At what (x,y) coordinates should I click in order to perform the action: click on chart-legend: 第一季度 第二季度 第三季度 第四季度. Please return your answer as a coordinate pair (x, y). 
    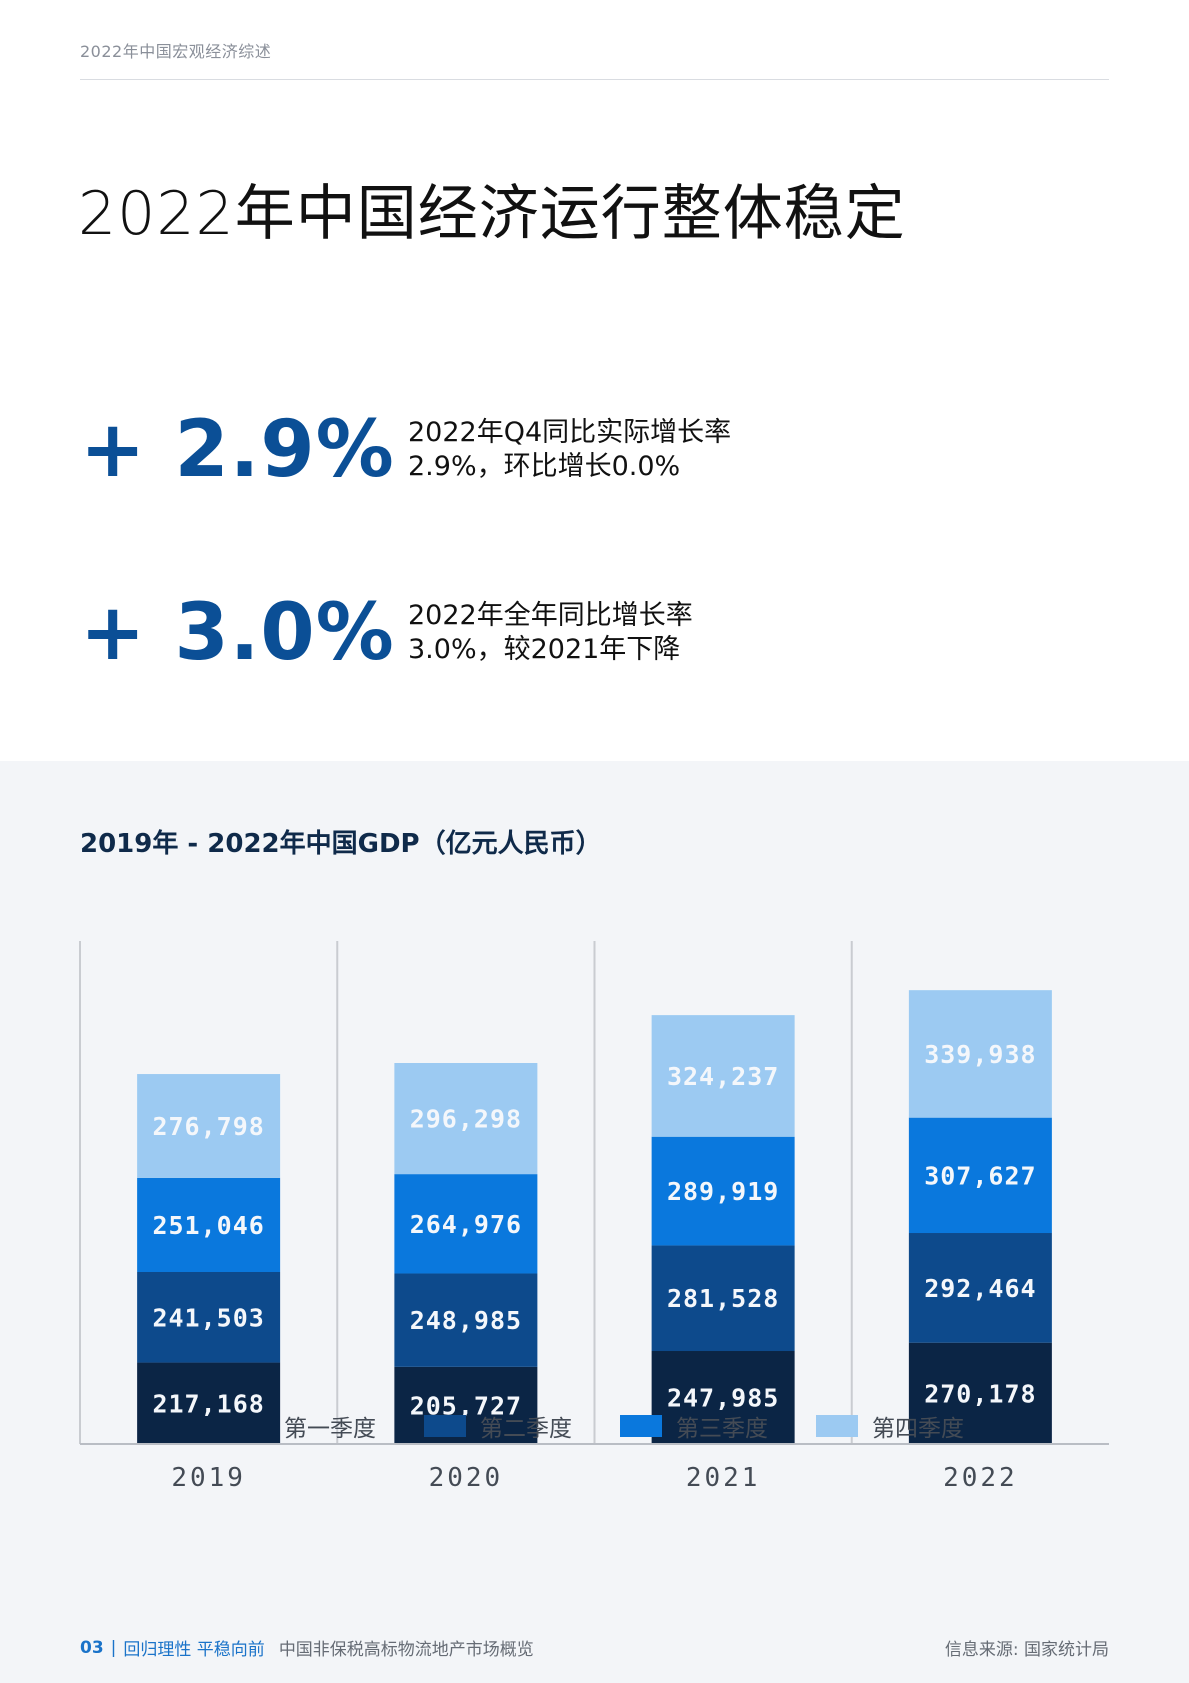
    Looking at the image, I should click on (596, 1426).